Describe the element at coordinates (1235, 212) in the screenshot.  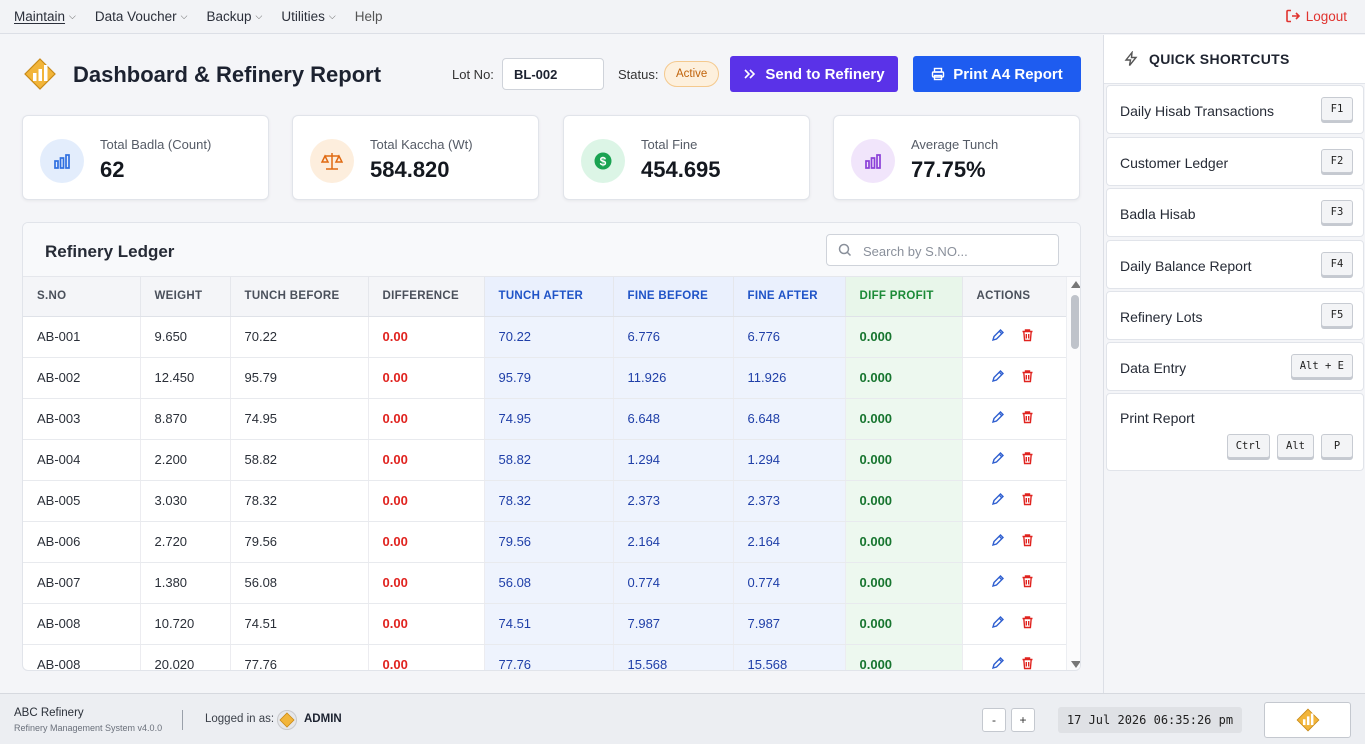
I see `shortcut-item: Badla Hisab F3` at that location.